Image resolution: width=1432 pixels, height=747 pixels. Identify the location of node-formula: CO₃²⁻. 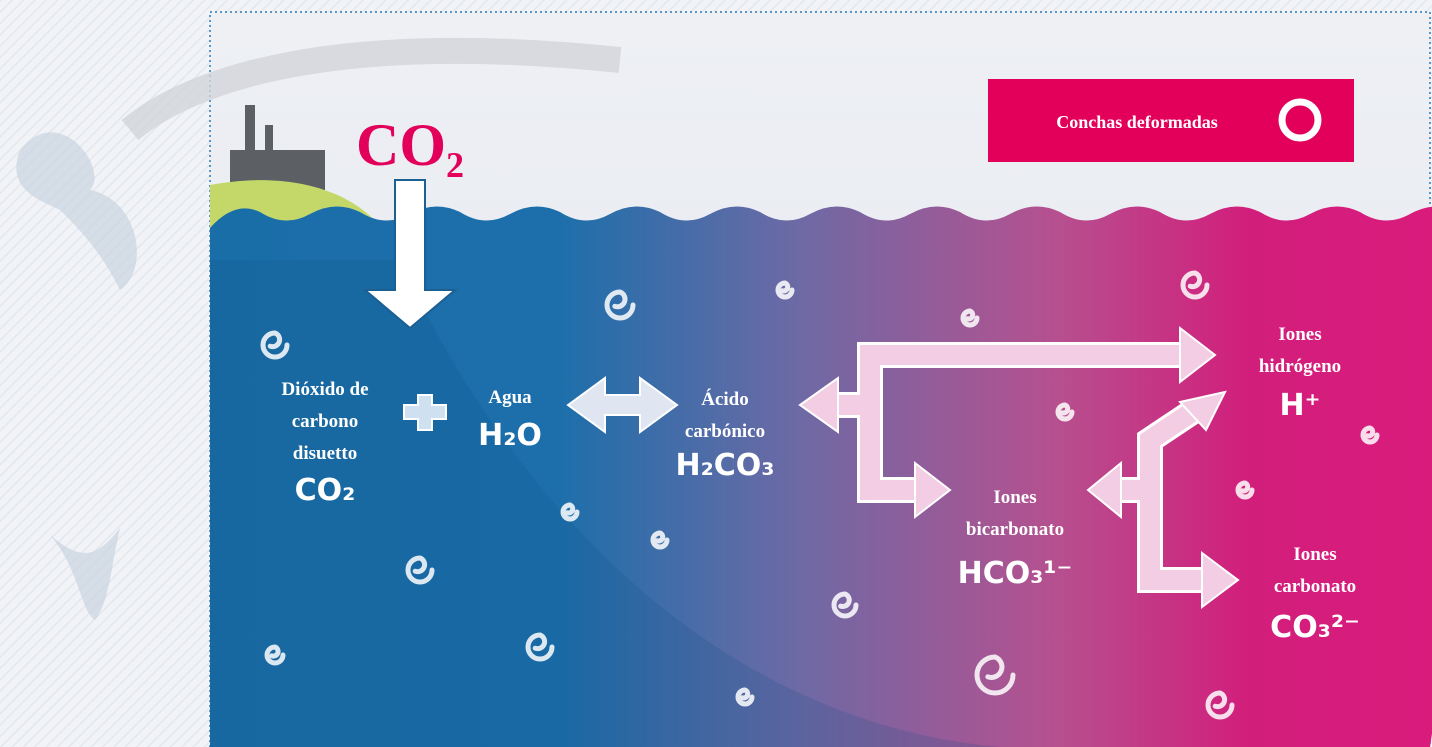
(1315, 627).